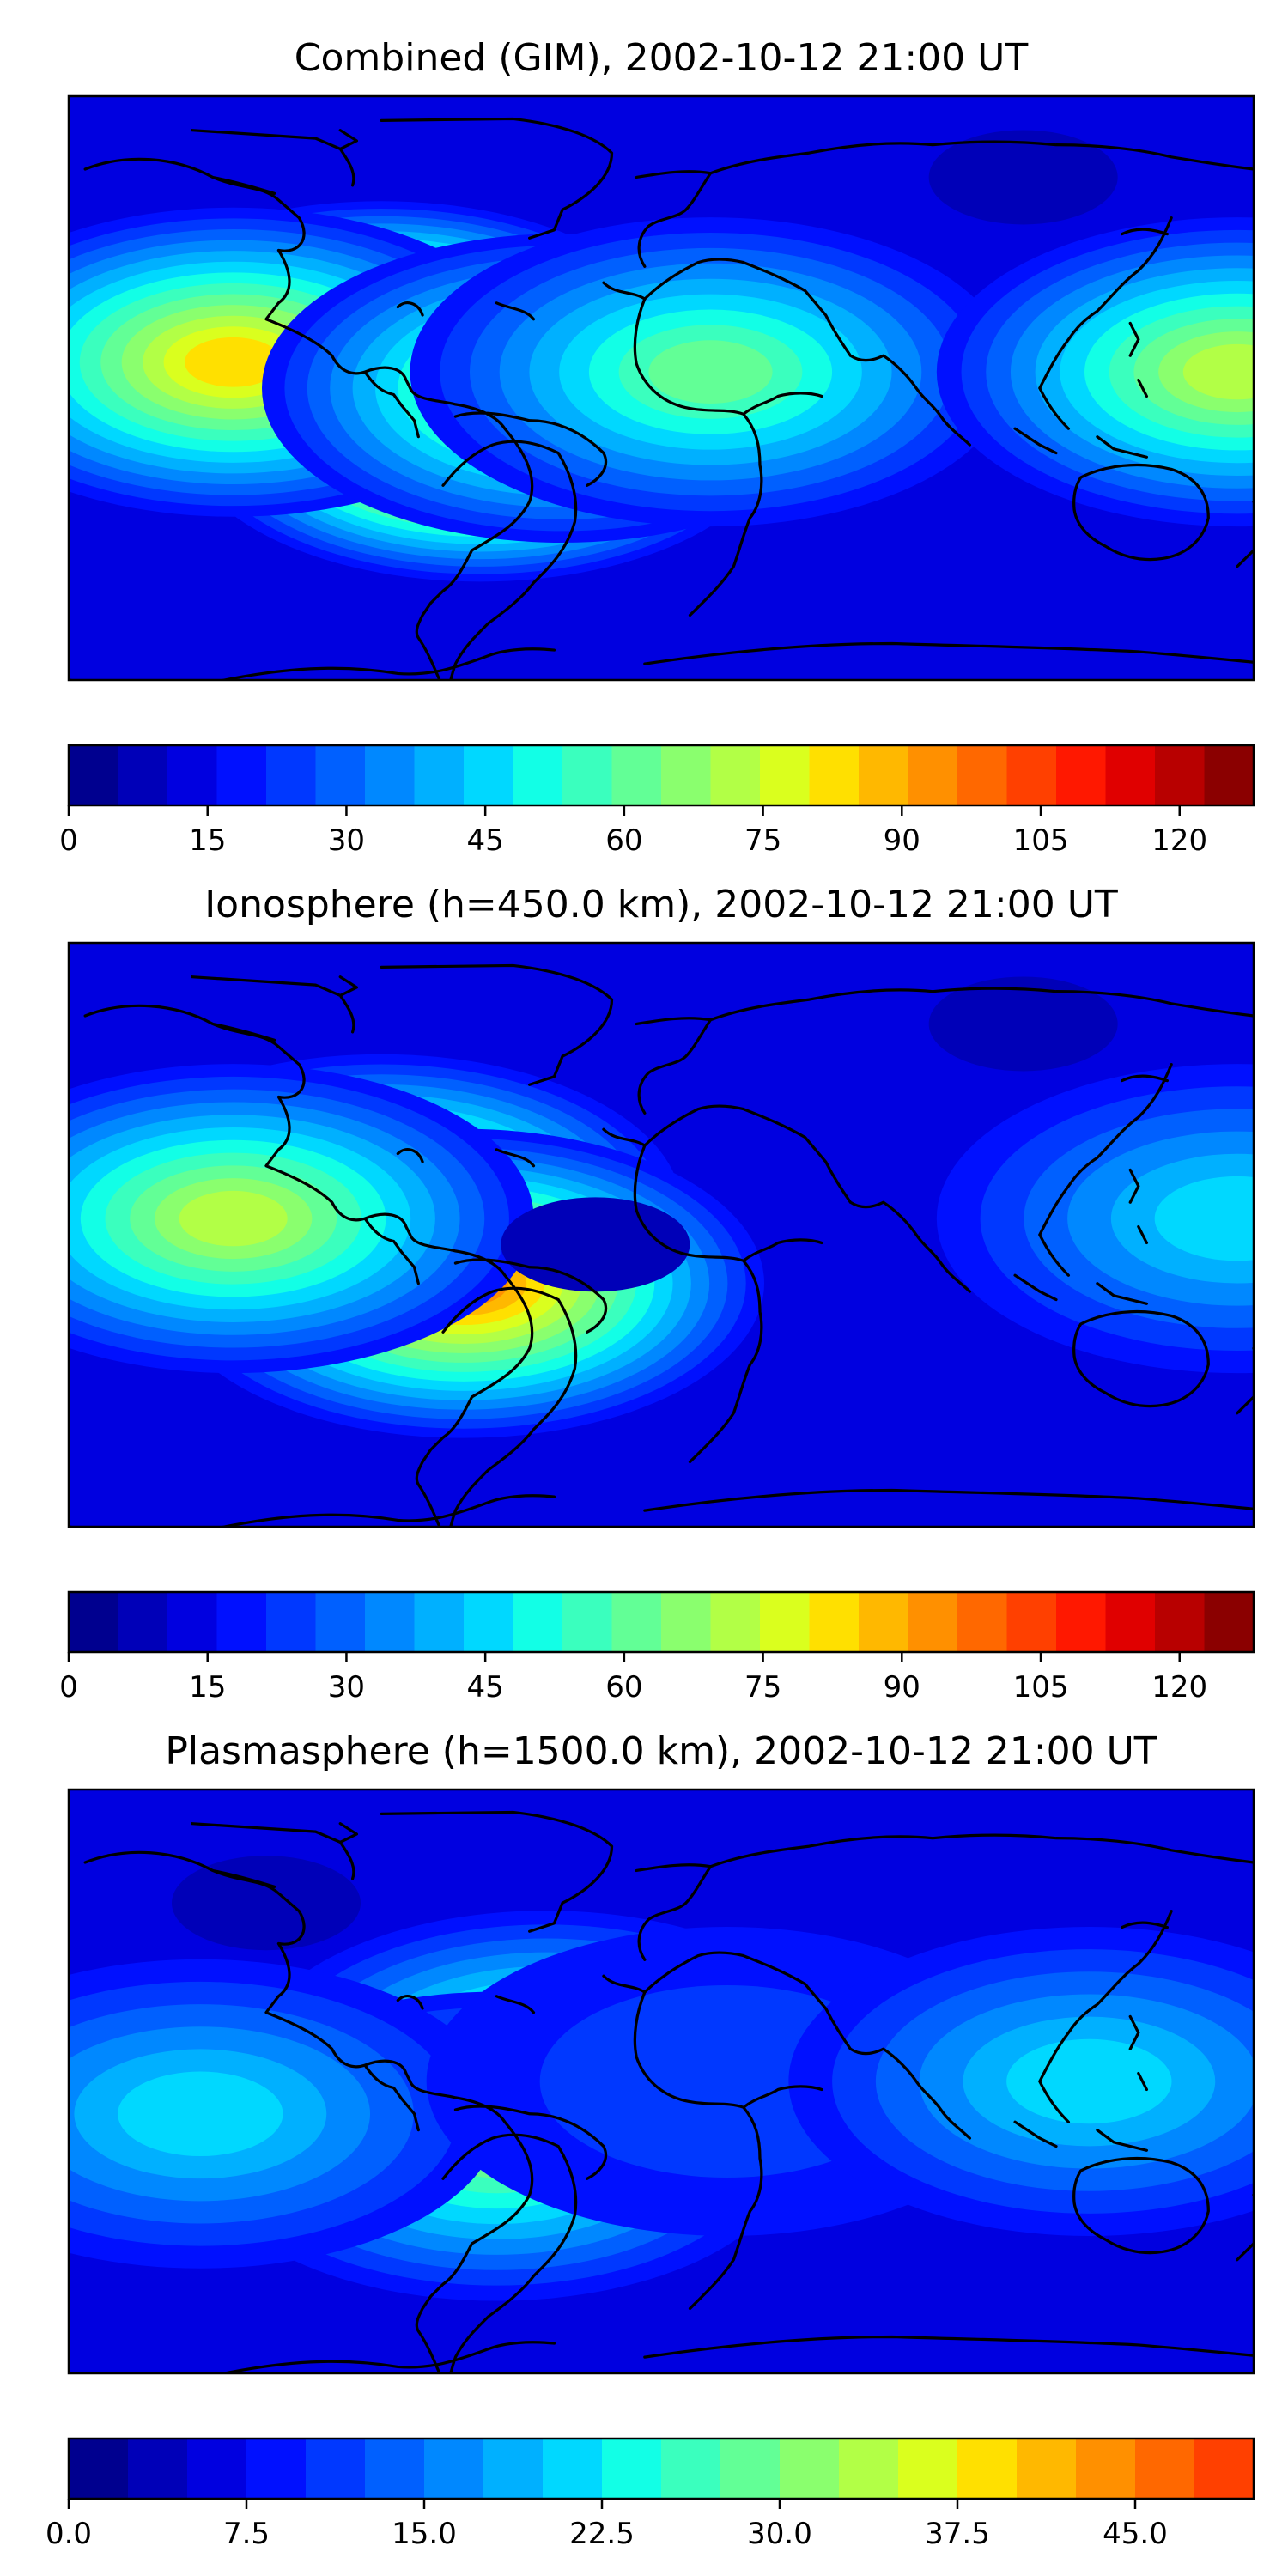 The image size is (1288, 2576). I want to click on colorbar-tick-label: 37.5, so click(958, 2534).